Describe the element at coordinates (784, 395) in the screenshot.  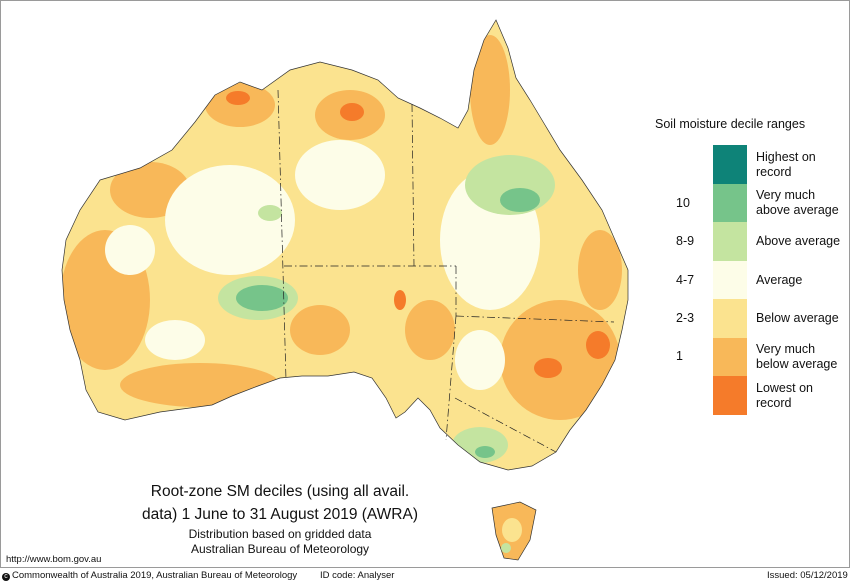
I see `legend-label-lowest: Lowest on record` at that location.